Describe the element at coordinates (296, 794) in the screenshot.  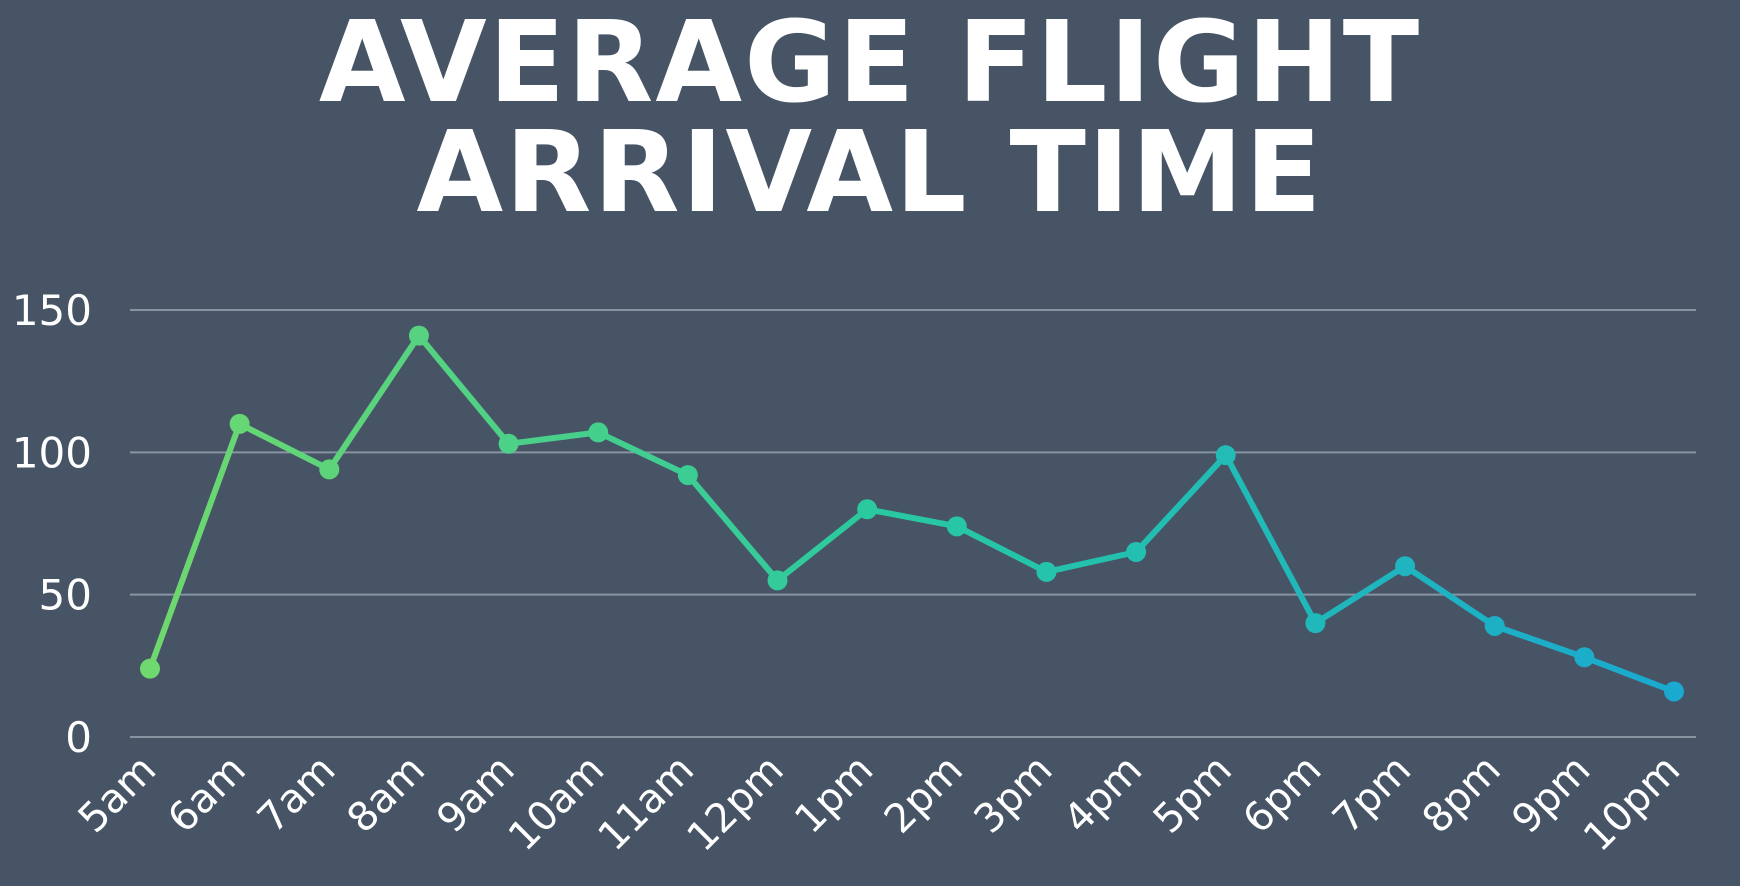
I see `x-tick-label: 7am` at that location.